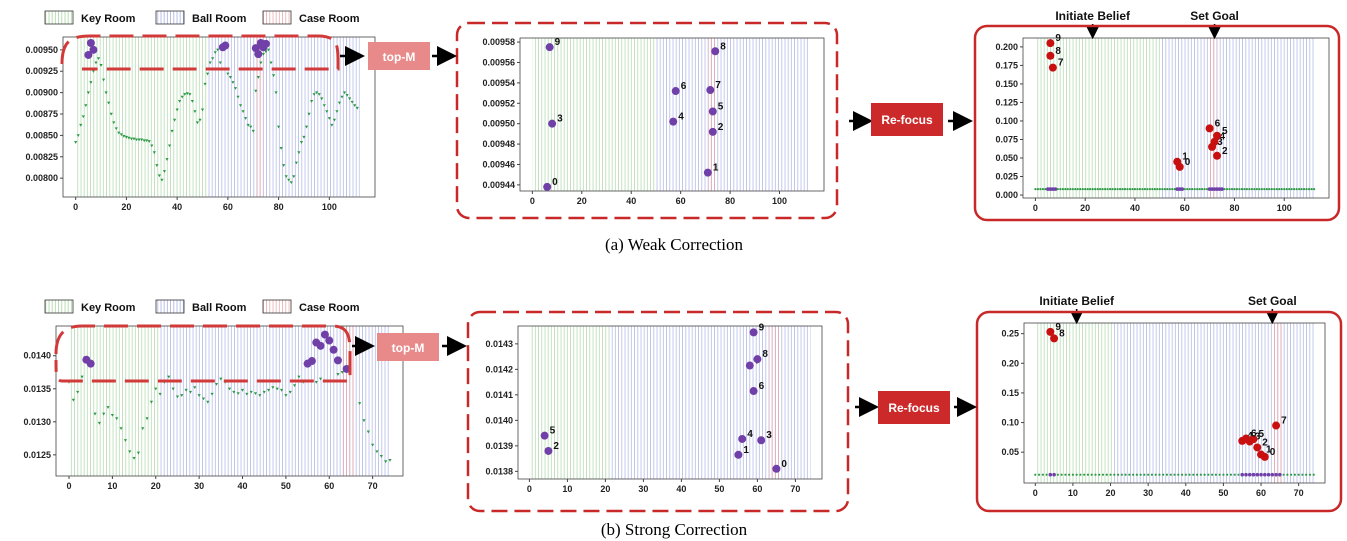 The width and height of the screenshot is (1347, 541). I want to click on y-tick-label: 0.00950, so click(41, 50).